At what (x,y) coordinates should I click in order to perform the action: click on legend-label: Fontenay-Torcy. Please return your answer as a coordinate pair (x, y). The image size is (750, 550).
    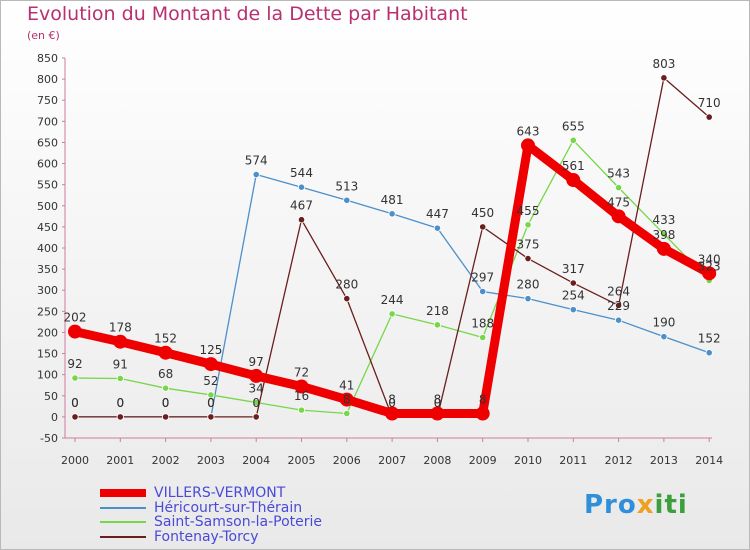
    Looking at the image, I should click on (206, 536).